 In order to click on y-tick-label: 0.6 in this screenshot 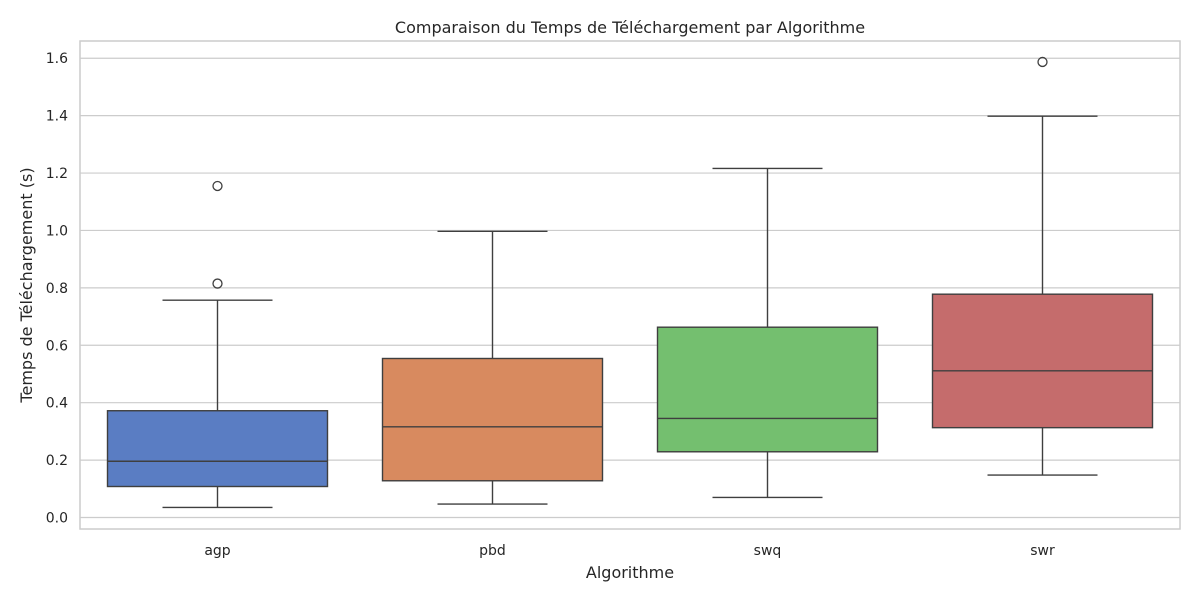, I will do `click(57, 346)`.